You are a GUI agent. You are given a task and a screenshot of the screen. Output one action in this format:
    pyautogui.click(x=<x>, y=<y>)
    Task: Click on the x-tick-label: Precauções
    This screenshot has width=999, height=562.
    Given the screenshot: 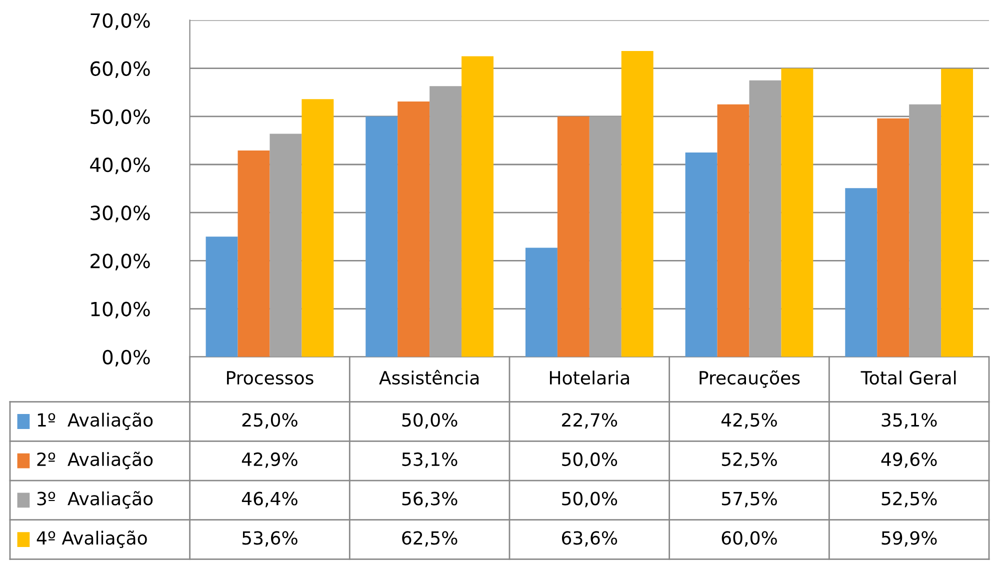 What is the action you would take?
    pyautogui.click(x=750, y=379)
    